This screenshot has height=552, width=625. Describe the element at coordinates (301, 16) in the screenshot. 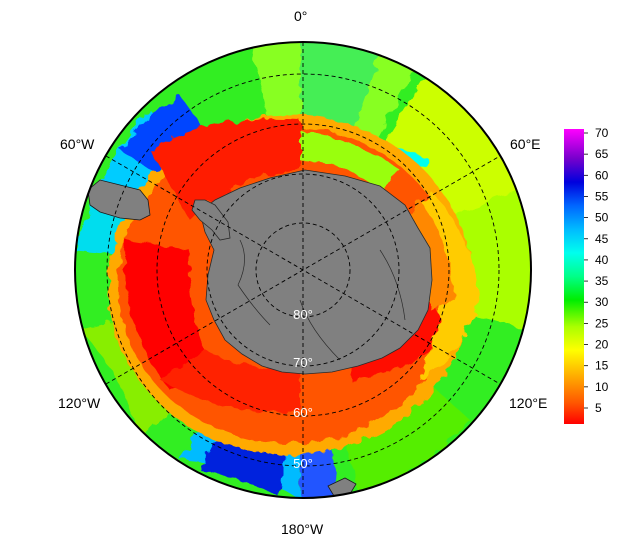

I see `lon-label-0: 0°` at that location.